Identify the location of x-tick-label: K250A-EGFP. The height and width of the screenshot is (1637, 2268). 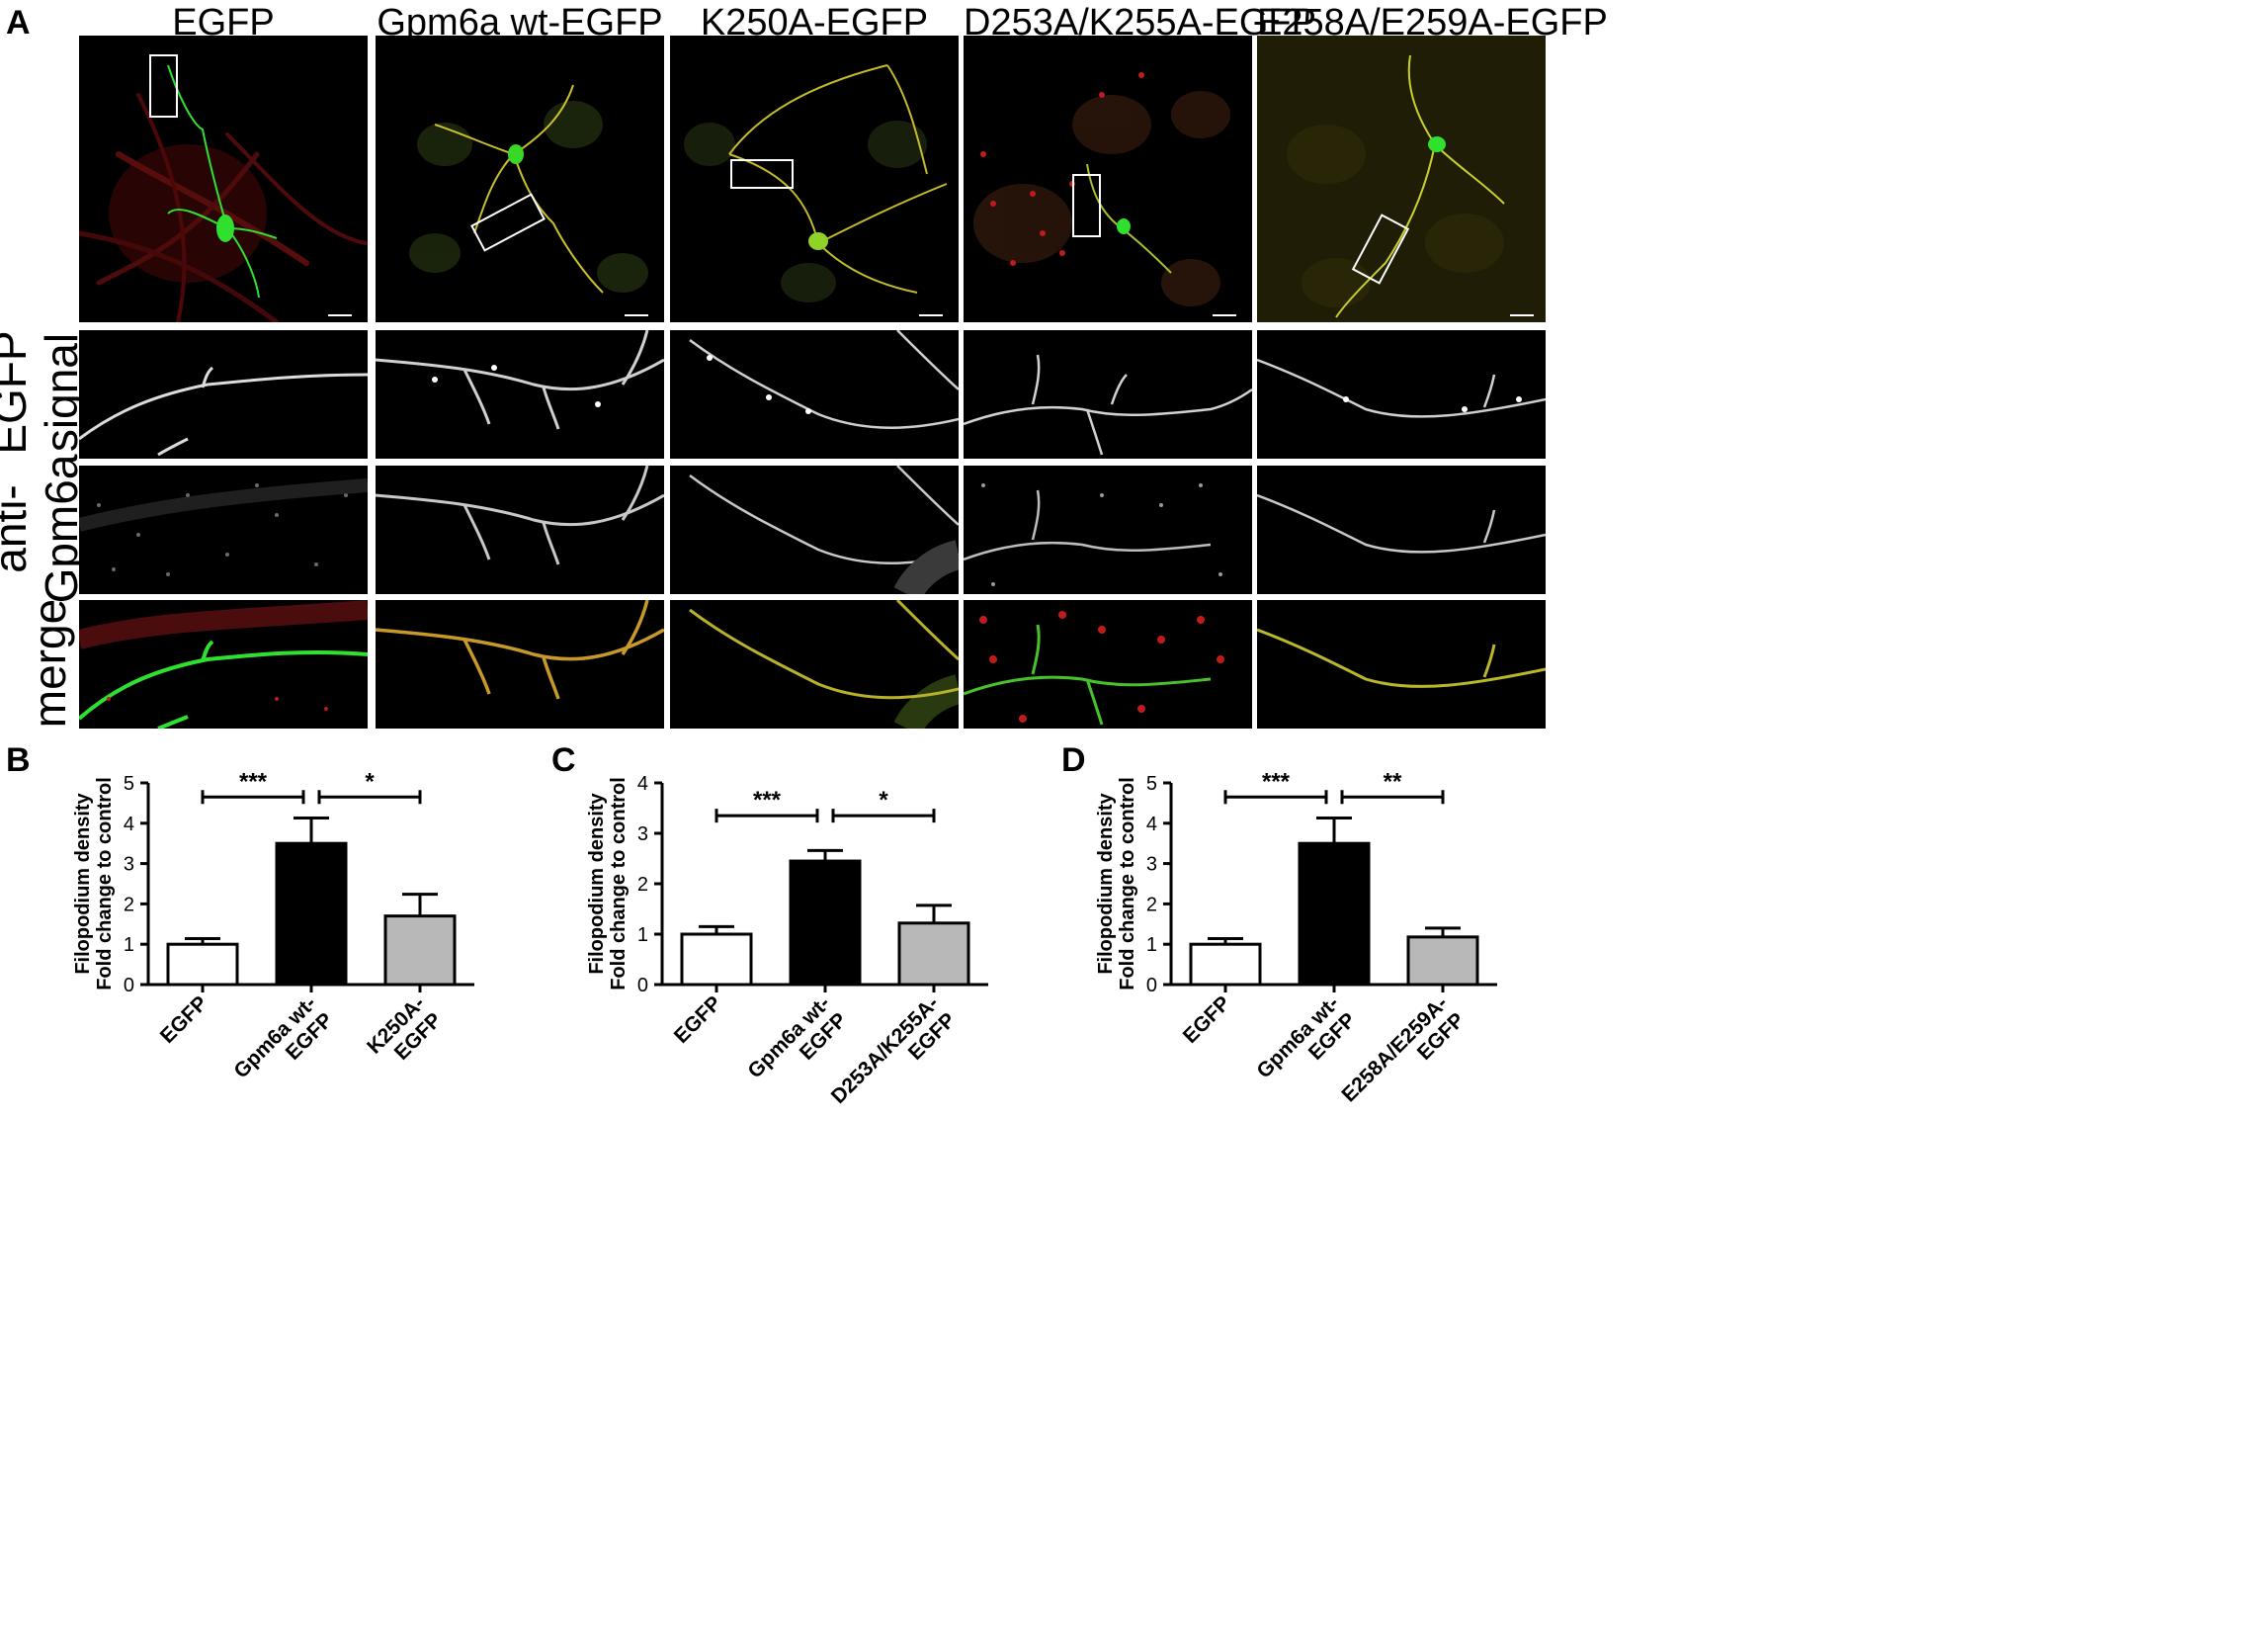
(404, 1033).